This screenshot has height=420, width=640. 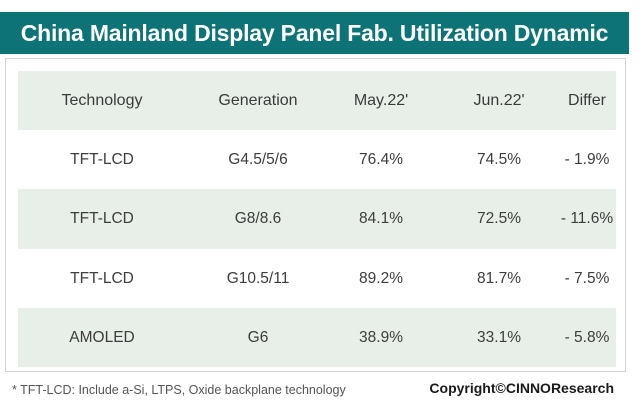 What do you see at coordinates (381, 337) in the screenshot?
I see `cell-may: 38.9%` at bounding box center [381, 337].